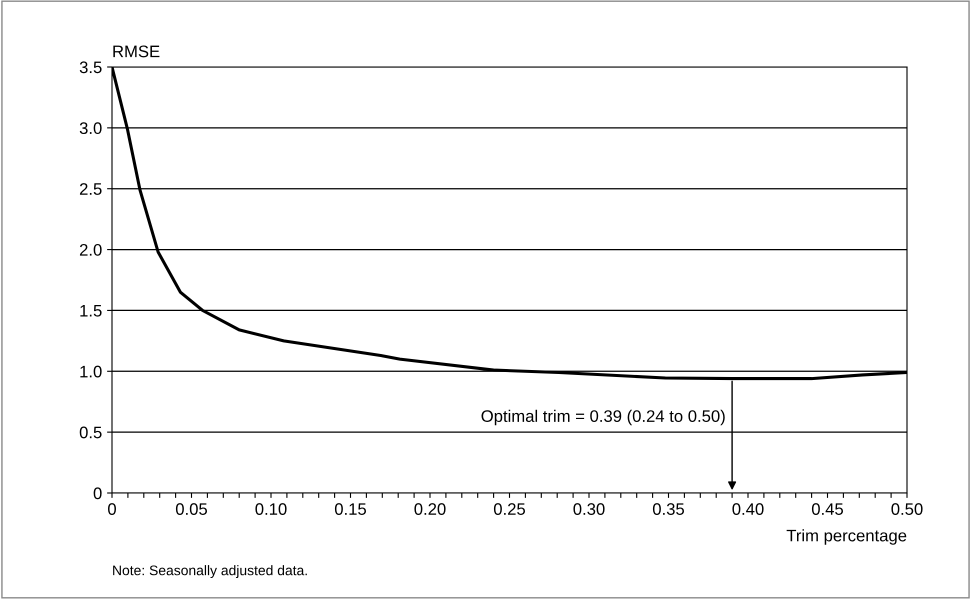  What do you see at coordinates (91, 250) in the screenshot?
I see `y-tick-label: 2.0` at bounding box center [91, 250].